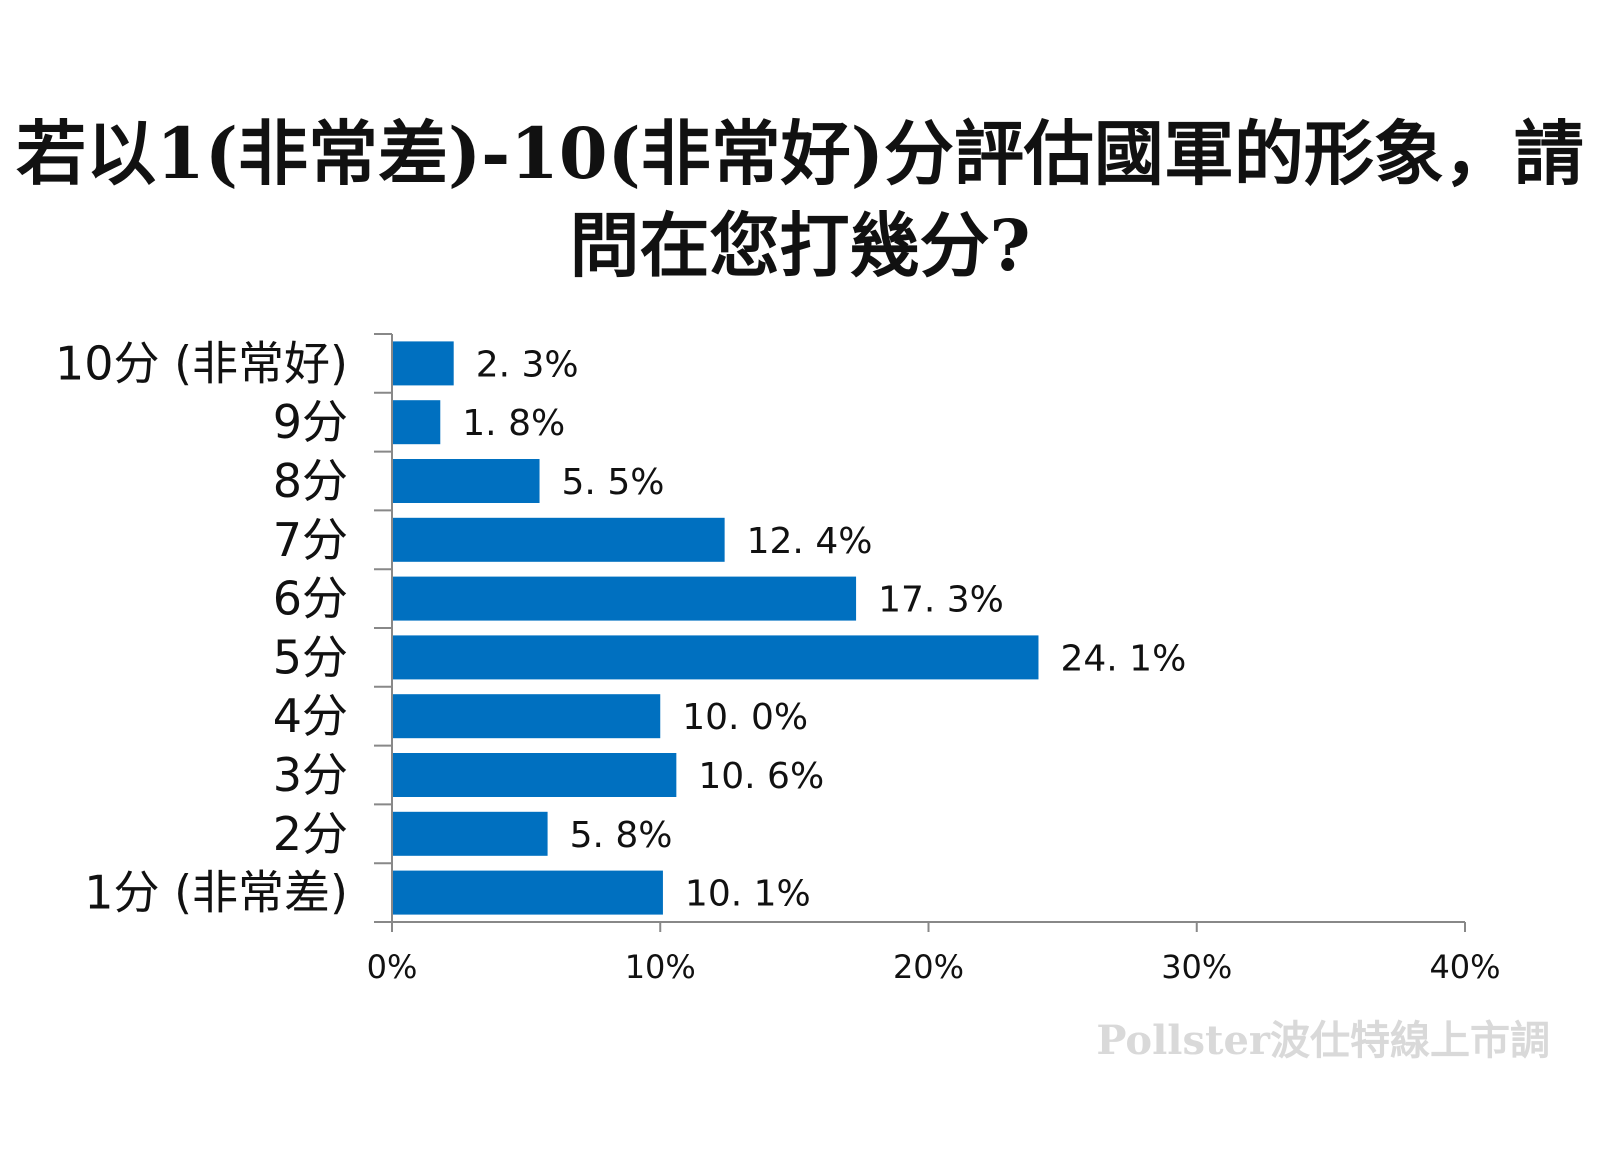 Image resolution: width=1600 pixels, height=1173 pixels. I want to click on x-tick-label: 40%, so click(1464, 967).